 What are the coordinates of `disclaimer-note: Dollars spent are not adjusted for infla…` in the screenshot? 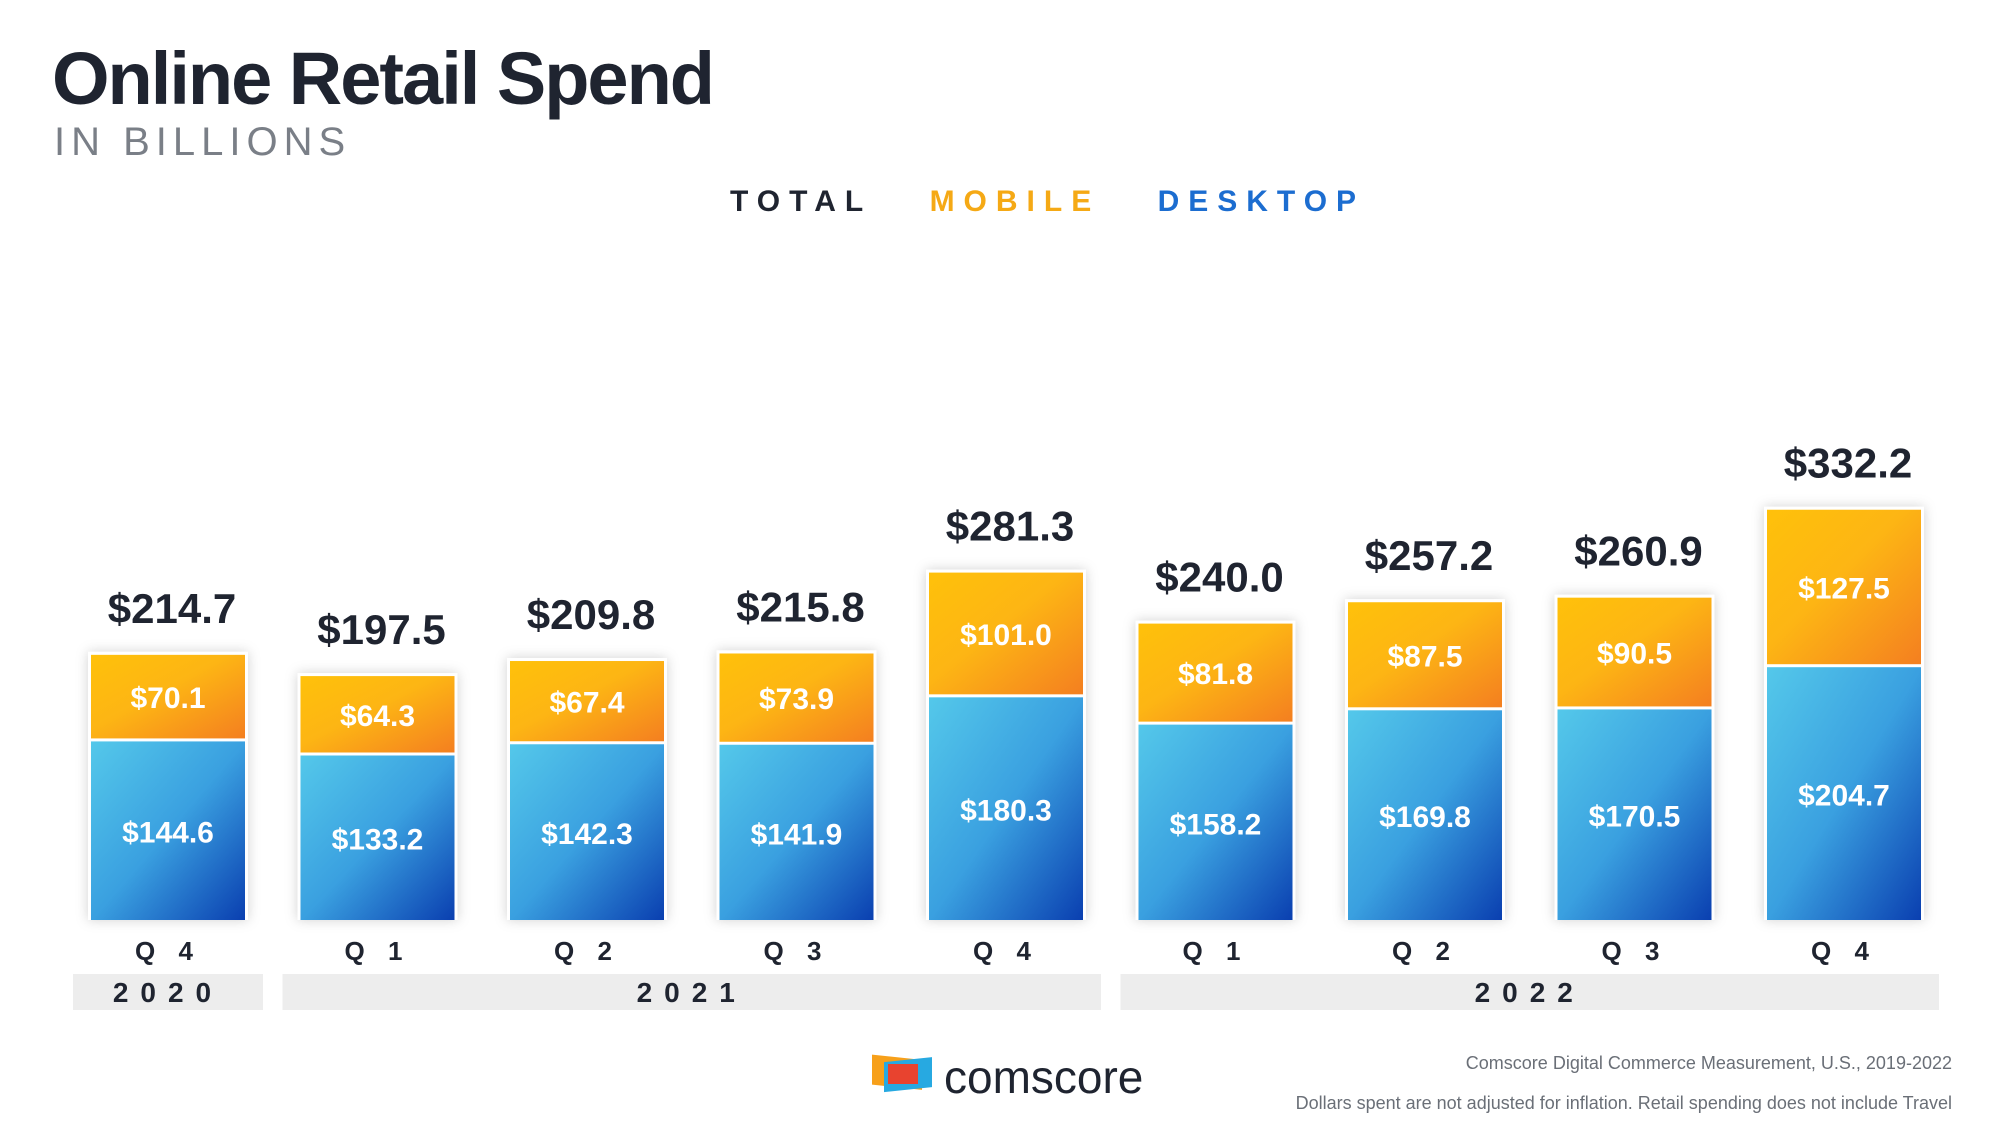 It's located at (1623, 1103).